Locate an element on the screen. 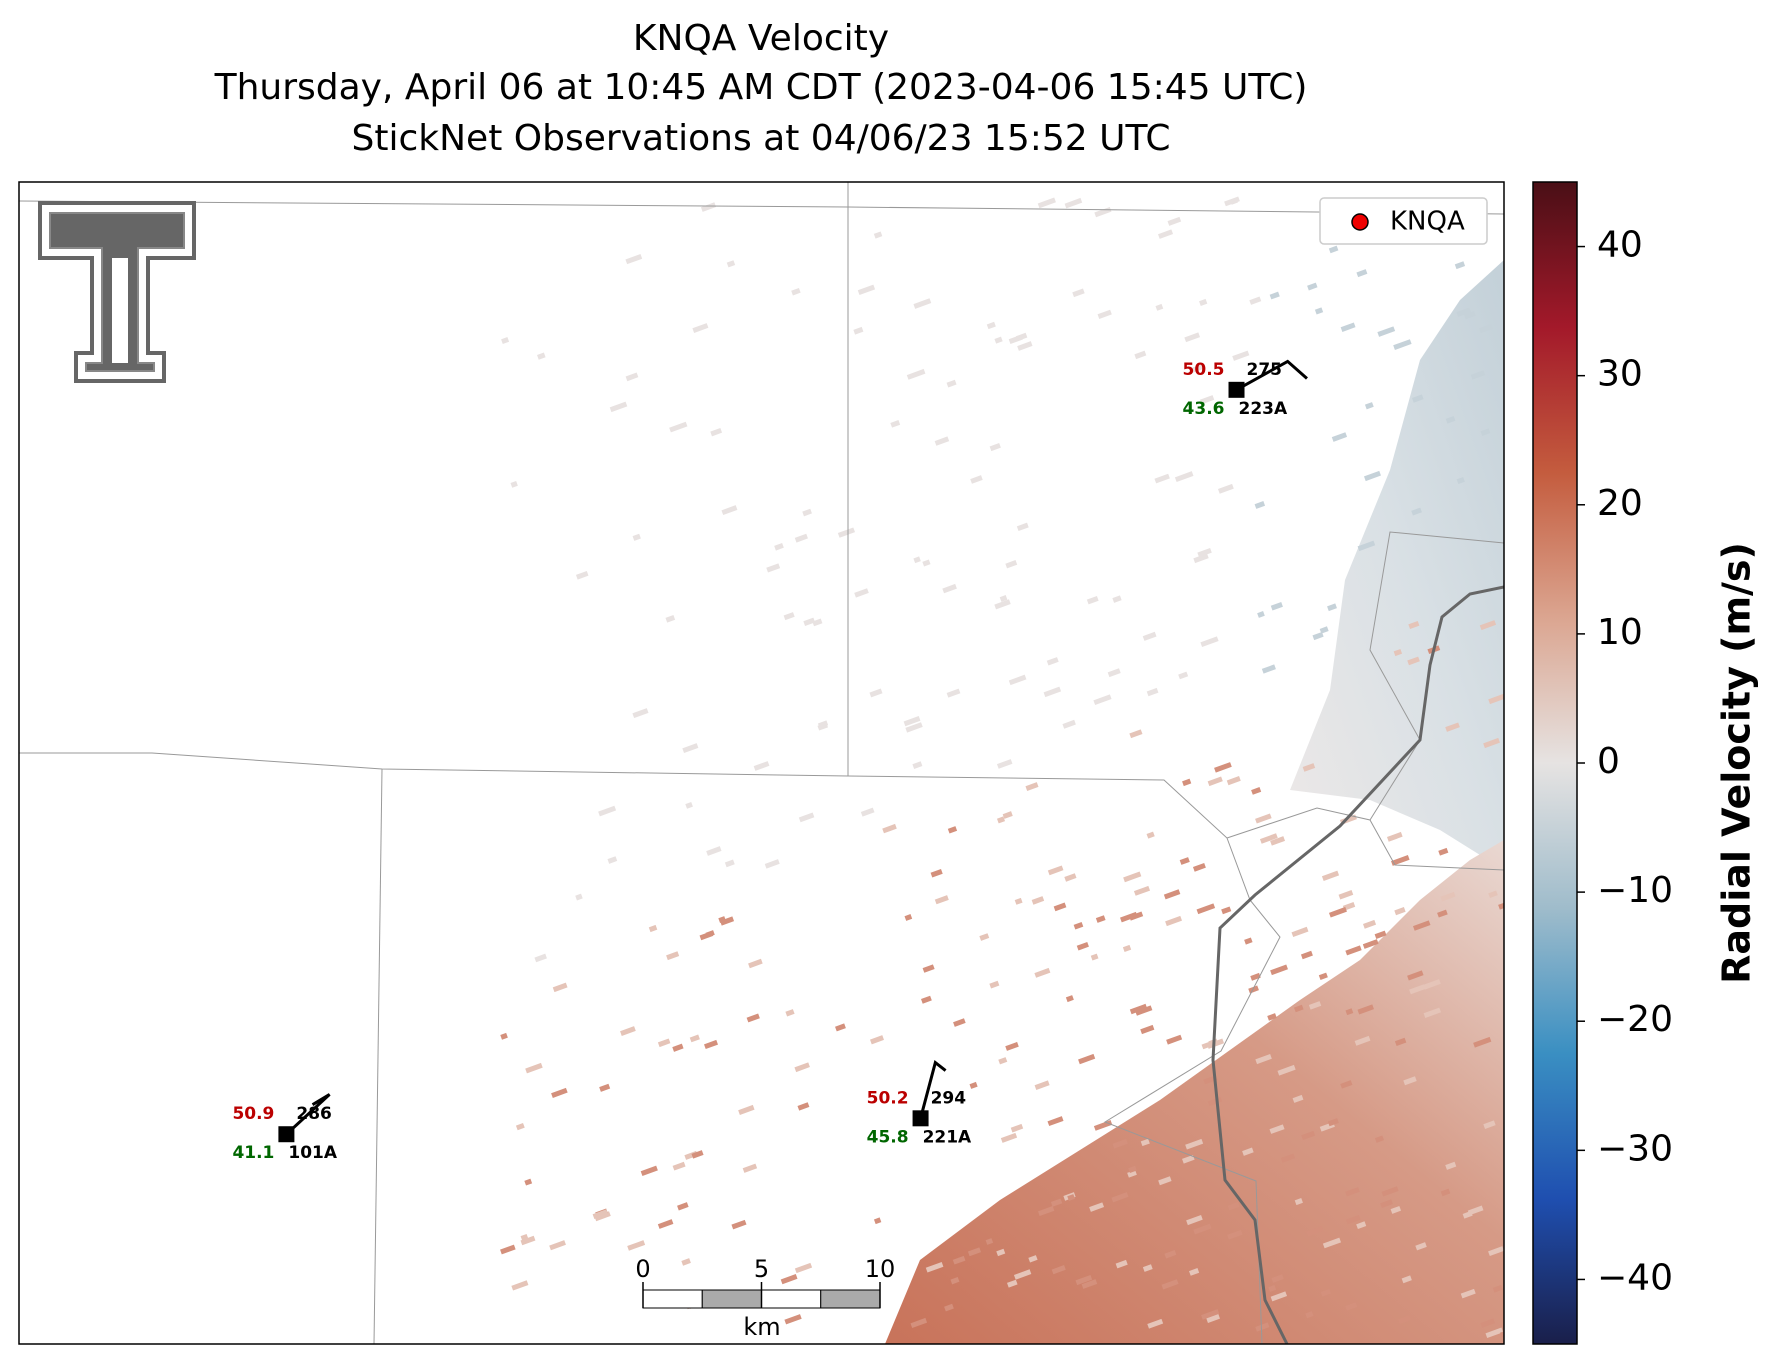  station-id: 101A is located at coordinates (312, 1153).